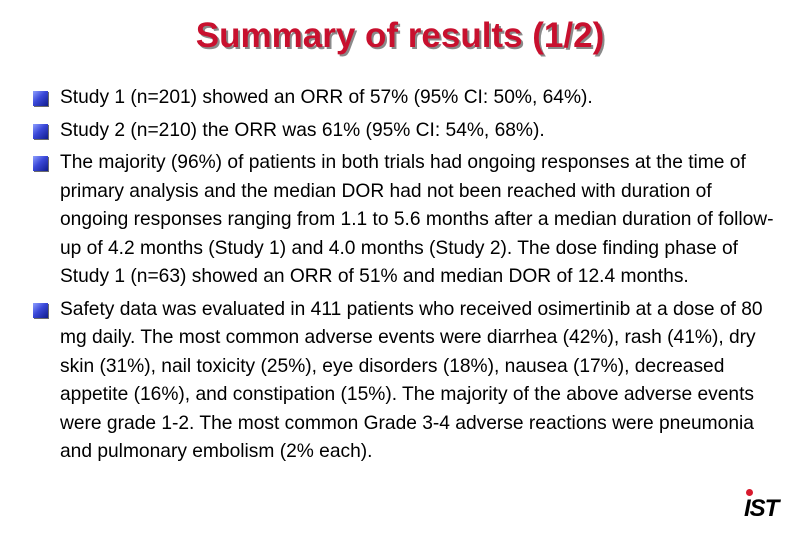  What do you see at coordinates (749, 492) in the screenshot?
I see `red-dot-icon` at bounding box center [749, 492].